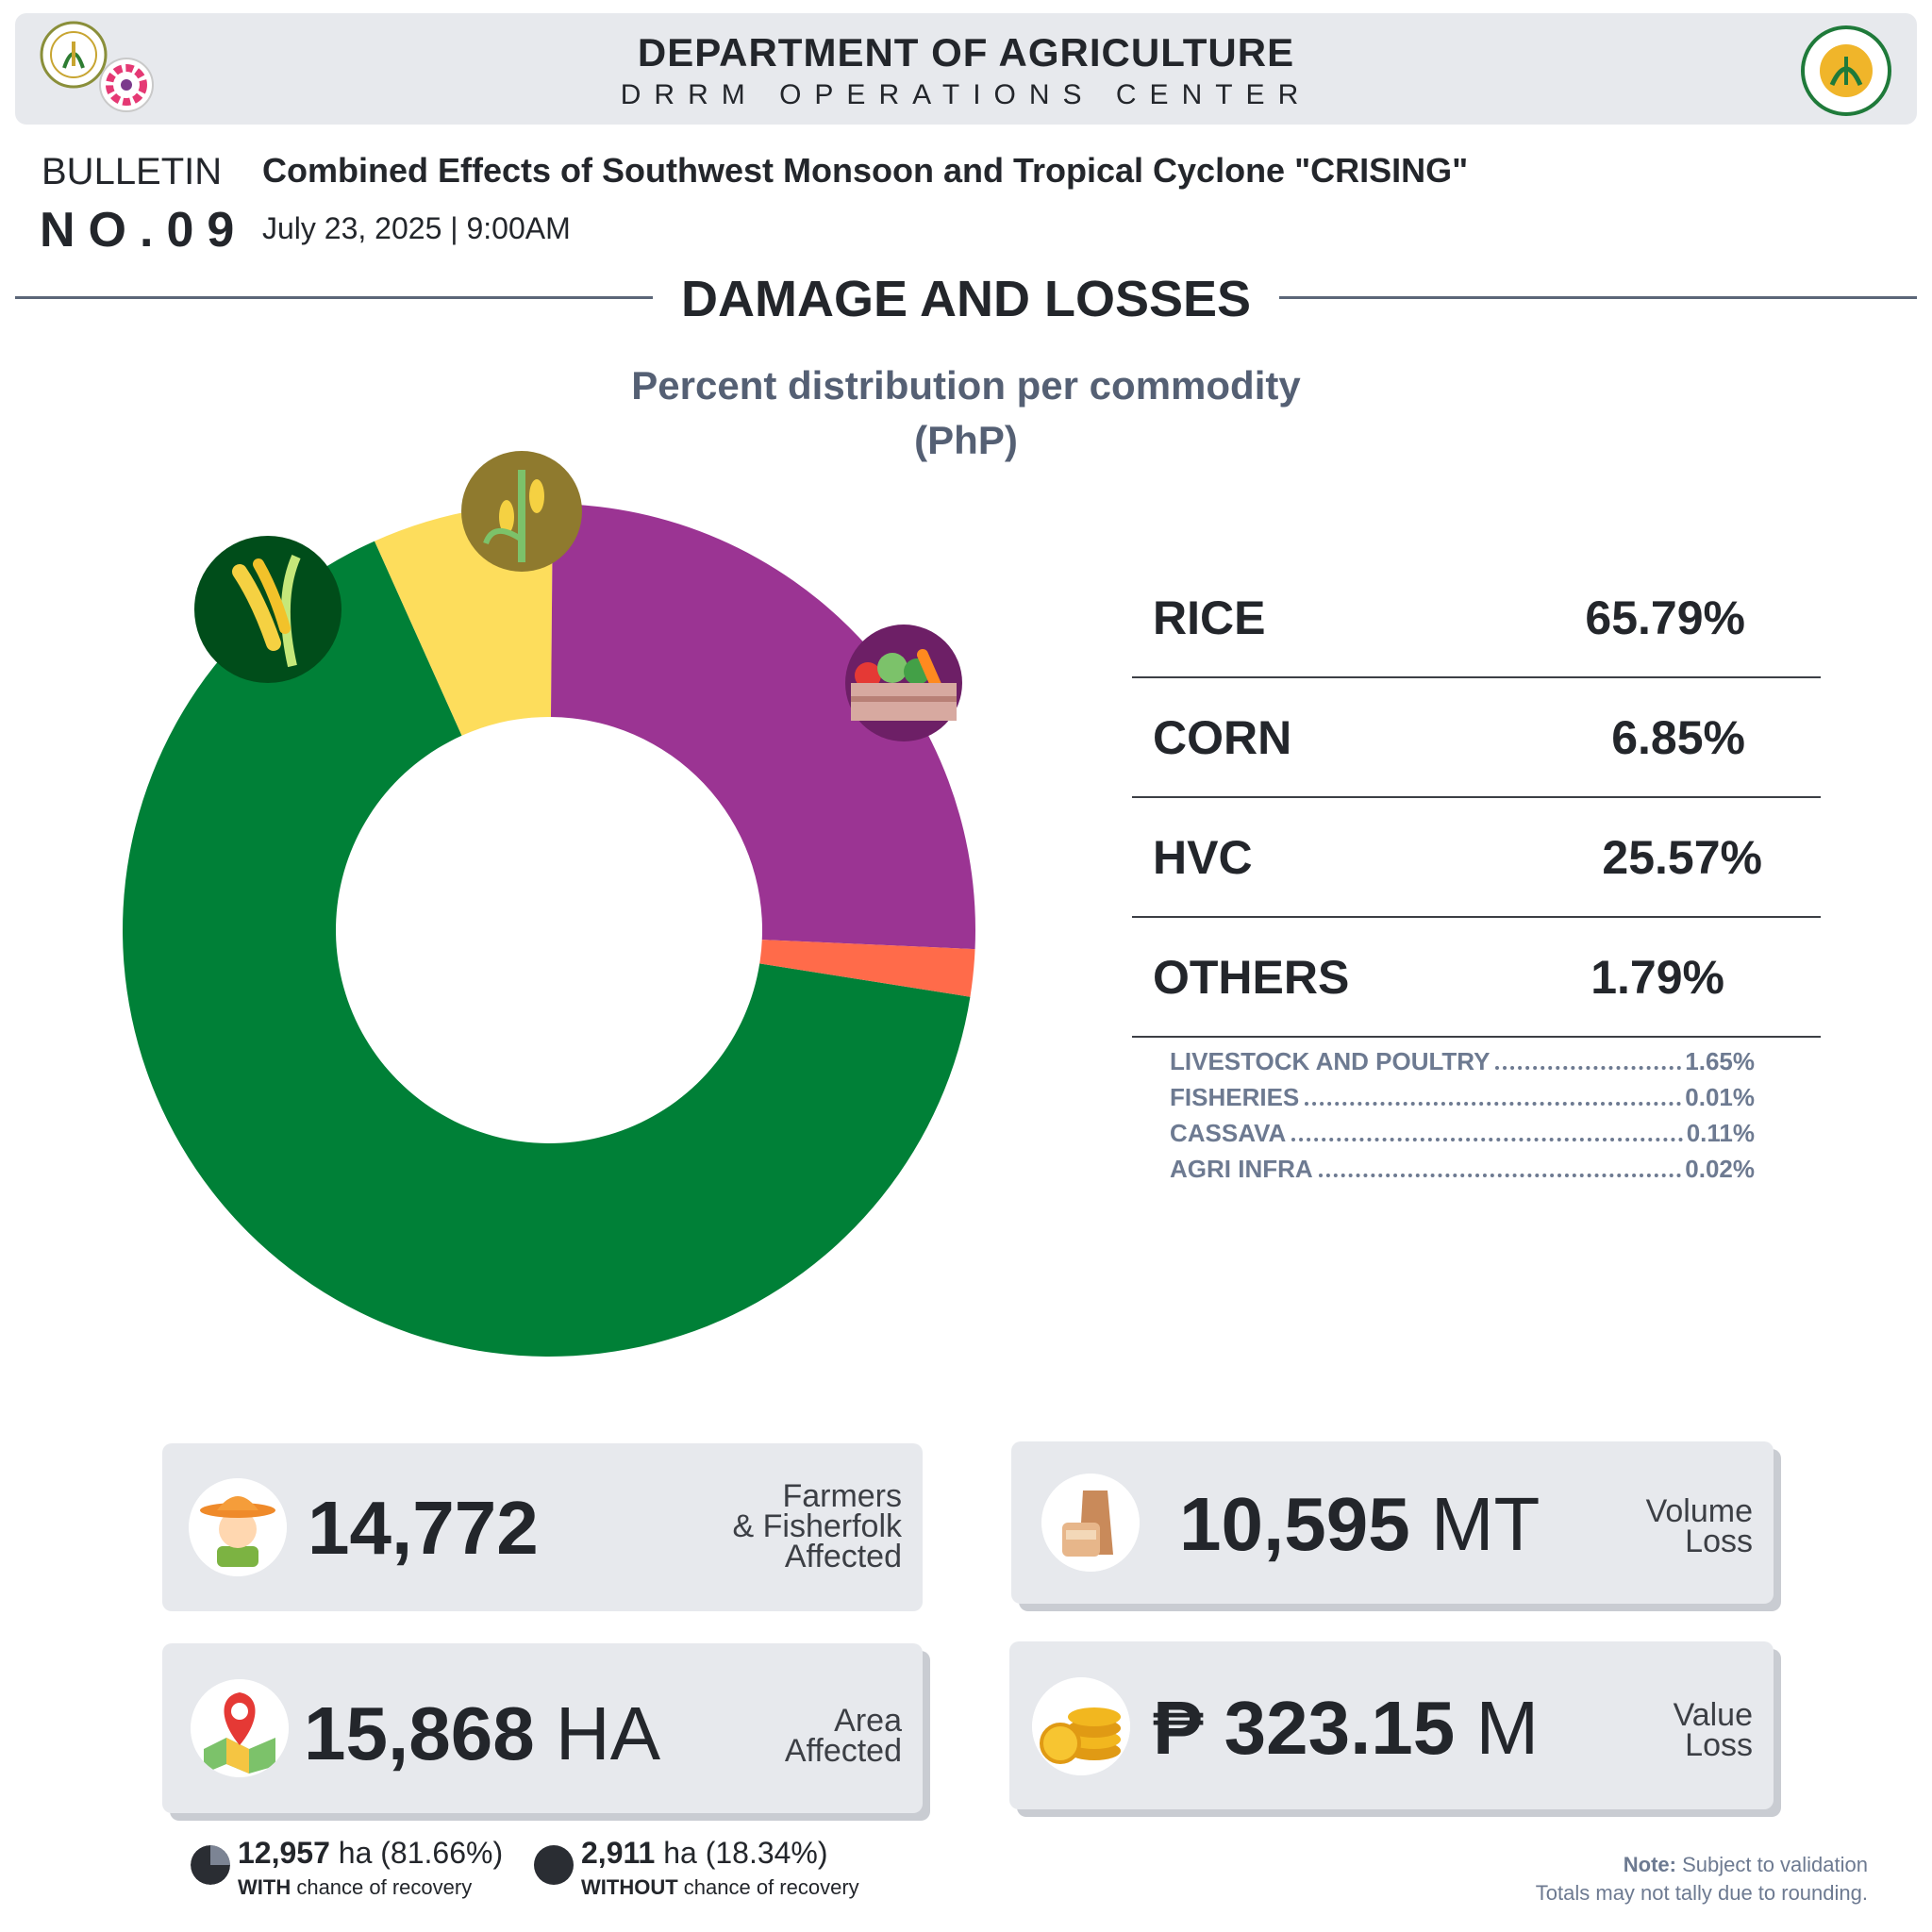 Image resolution: width=1932 pixels, height=1932 pixels. What do you see at coordinates (867, 969) in the screenshot?
I see `donut-slice-others` at bounding box center [867, 969].